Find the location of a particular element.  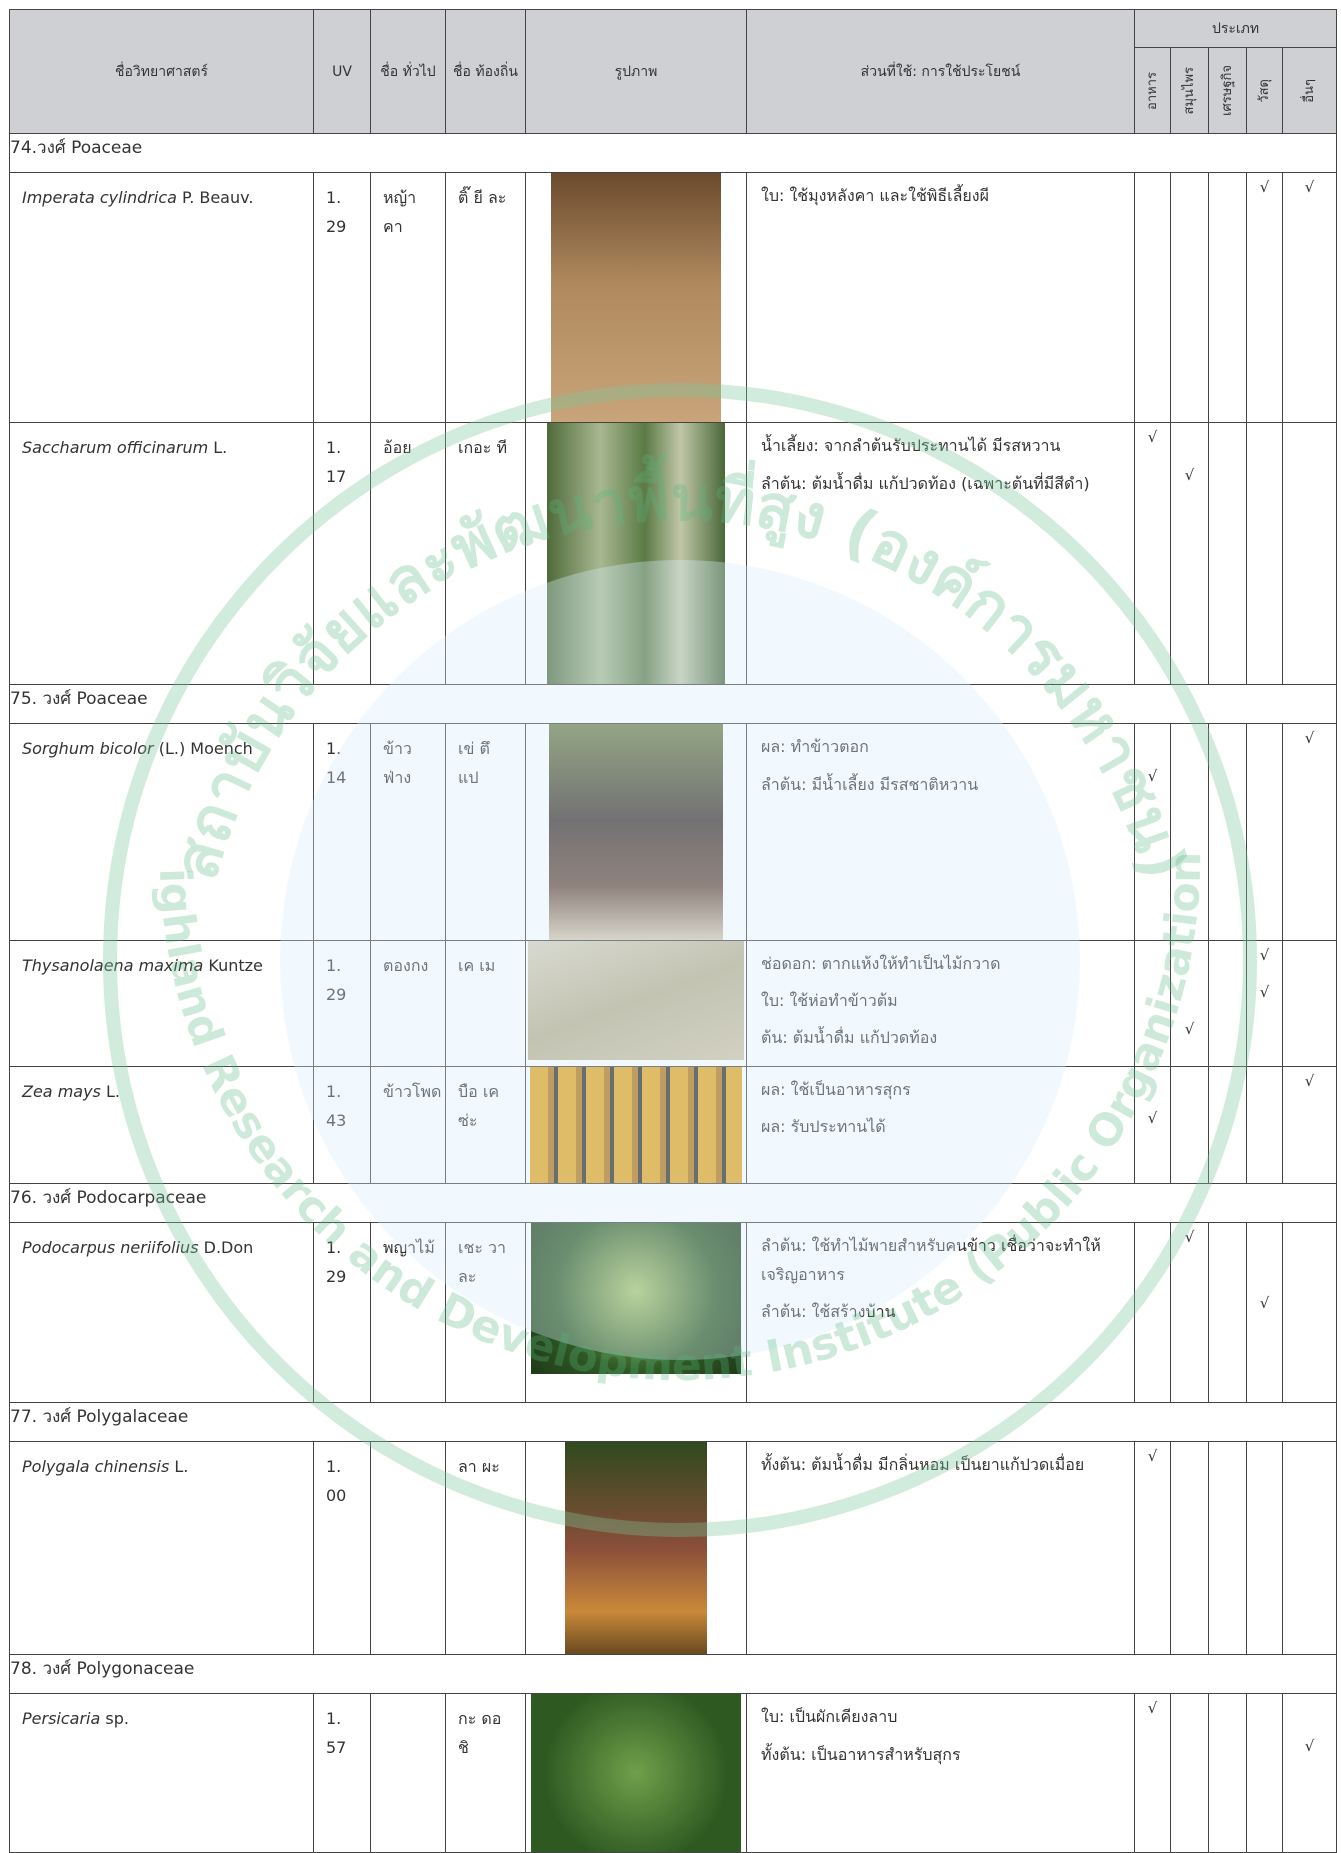

genus-species: Thysanolaena maxima is located at coordinates (113, 965).